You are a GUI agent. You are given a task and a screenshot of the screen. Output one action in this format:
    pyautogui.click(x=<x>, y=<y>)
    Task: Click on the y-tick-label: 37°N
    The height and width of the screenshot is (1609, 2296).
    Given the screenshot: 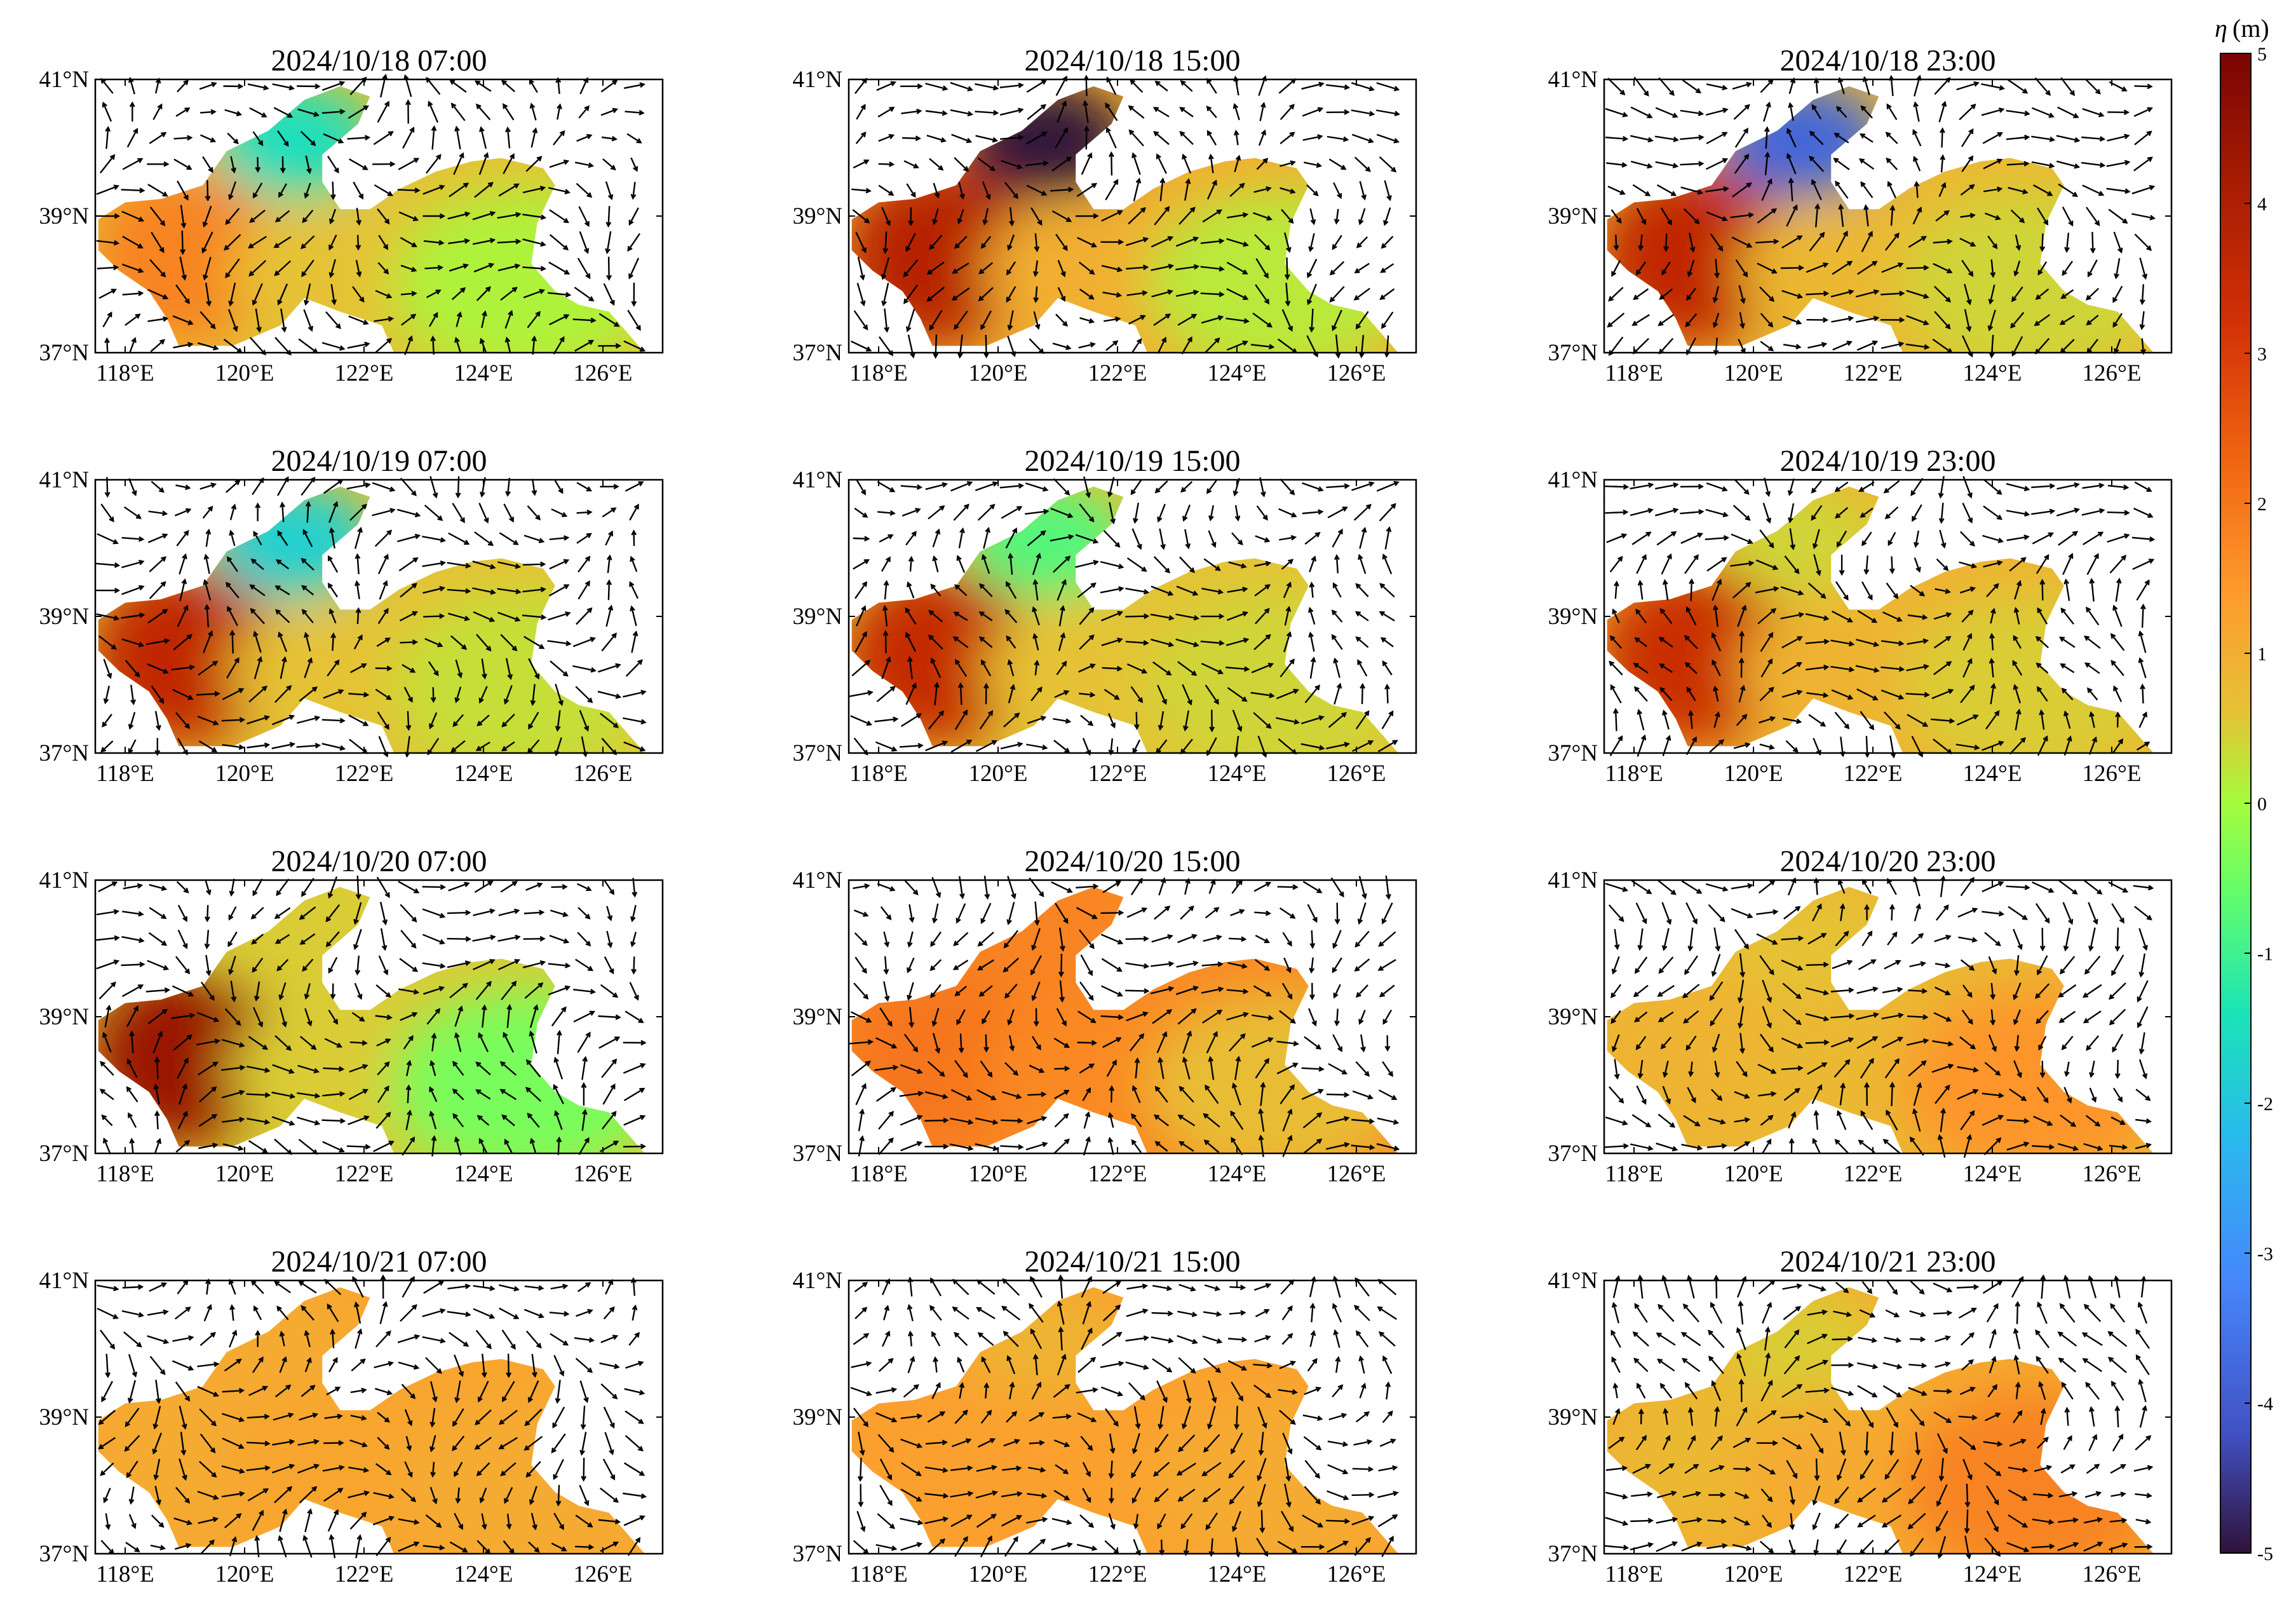 What is the action you would take?
    pyautogui.click(x=1573, y=1154)
    